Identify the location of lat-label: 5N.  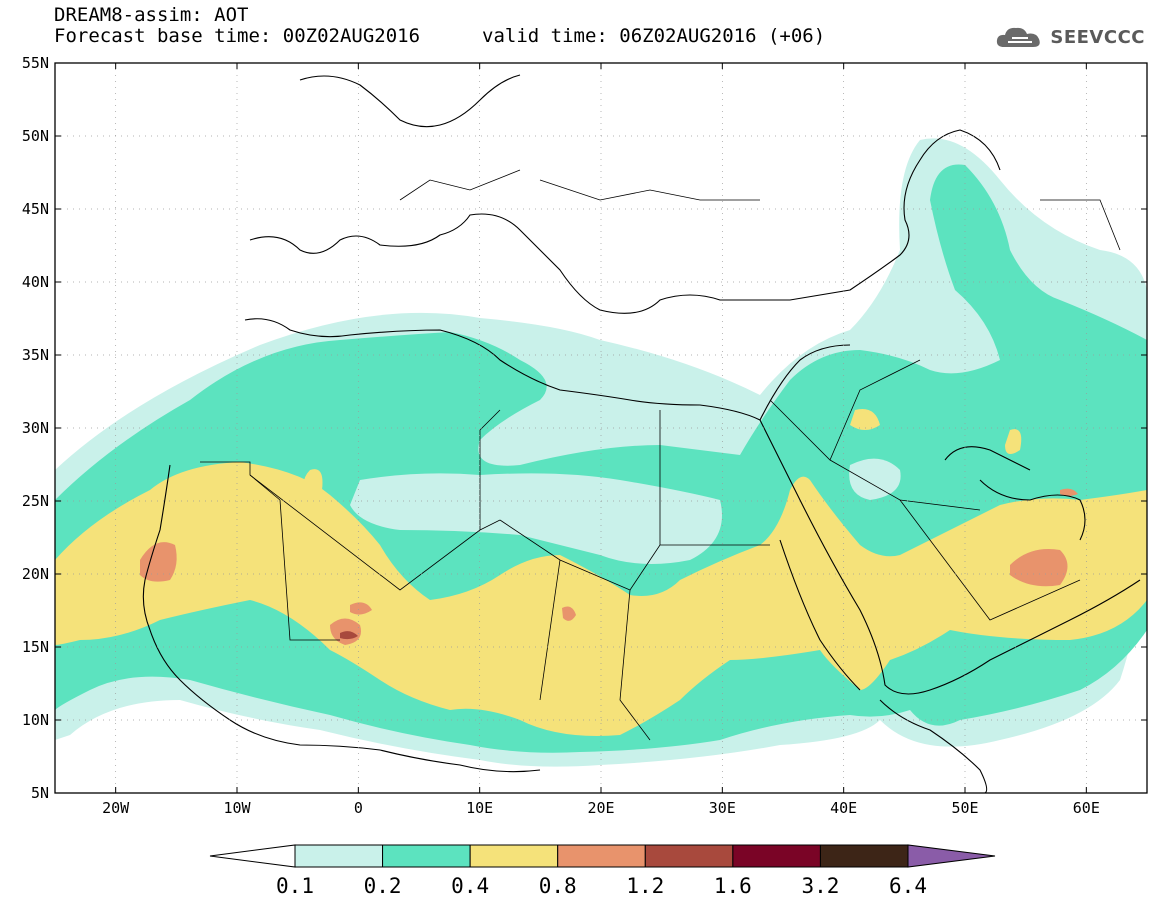
(40, 793).